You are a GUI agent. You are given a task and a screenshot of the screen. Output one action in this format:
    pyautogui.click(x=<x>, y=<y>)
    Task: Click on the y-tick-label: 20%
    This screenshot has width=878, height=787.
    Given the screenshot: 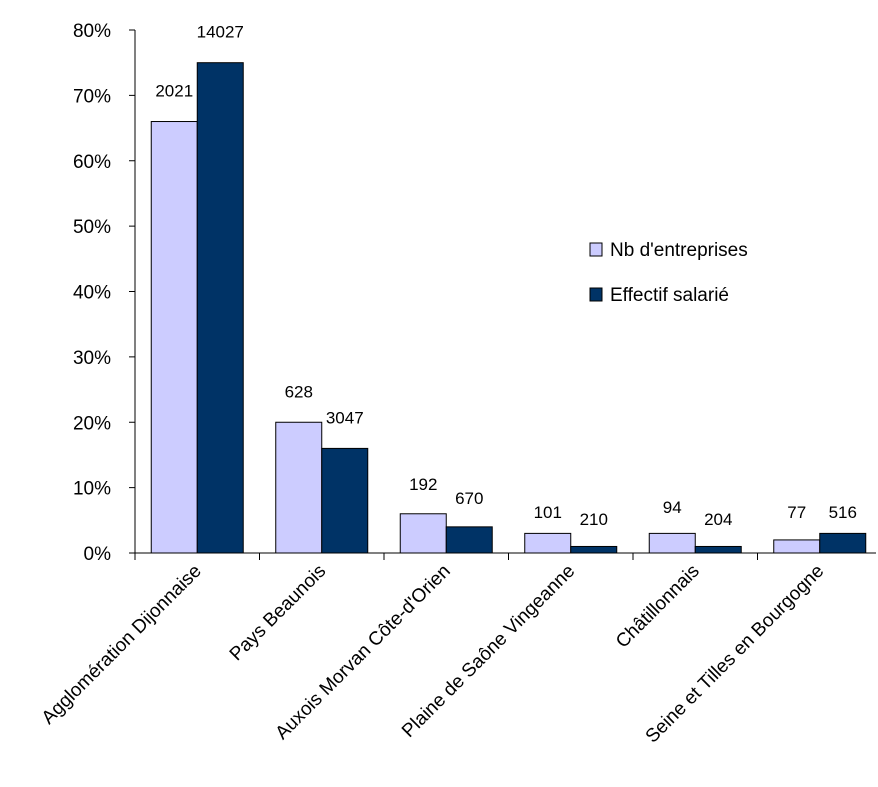 What is the action you would take?
    pyautogui.click(x=92, y=423)
    